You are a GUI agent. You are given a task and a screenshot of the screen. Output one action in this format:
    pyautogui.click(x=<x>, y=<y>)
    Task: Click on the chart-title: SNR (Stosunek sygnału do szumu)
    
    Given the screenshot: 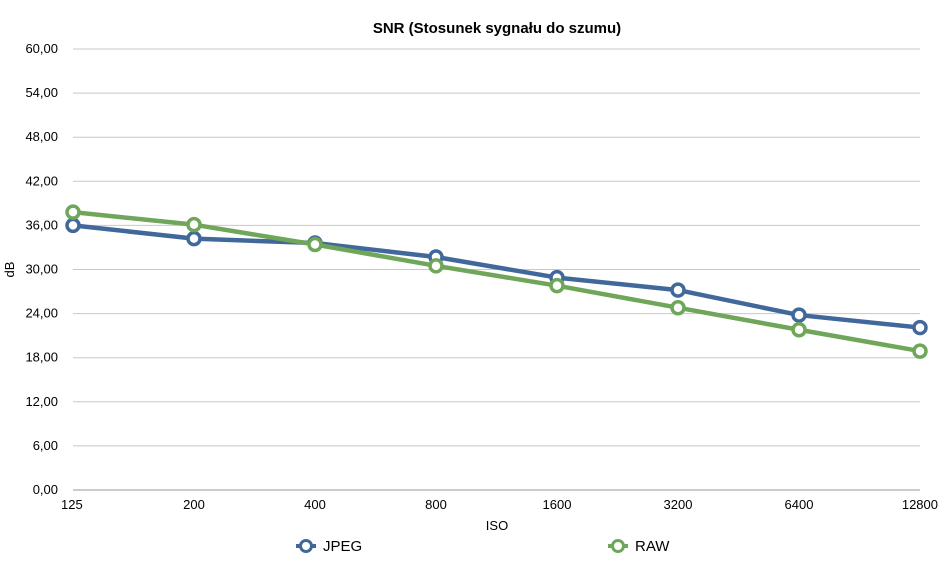 What is the action you would take?
    pyautogui.click(x=497, y=28)
    